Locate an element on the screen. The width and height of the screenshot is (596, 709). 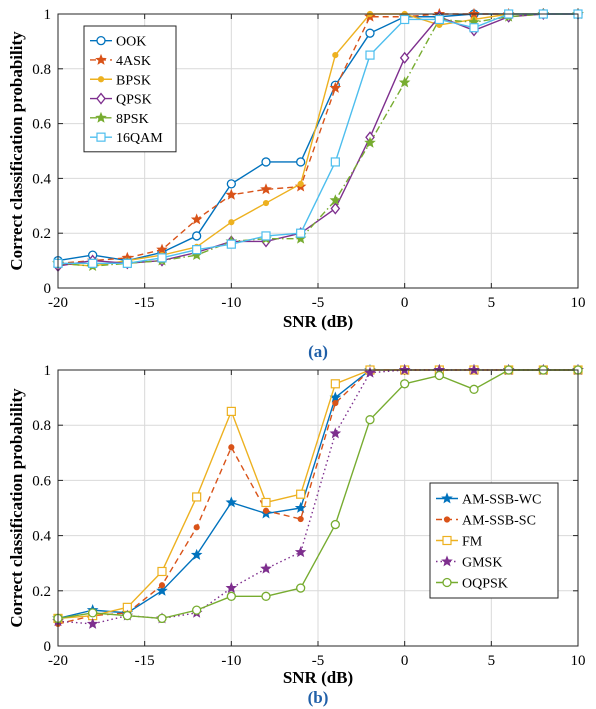
y-tick-label: 1 is located at coordinates (48, 15).